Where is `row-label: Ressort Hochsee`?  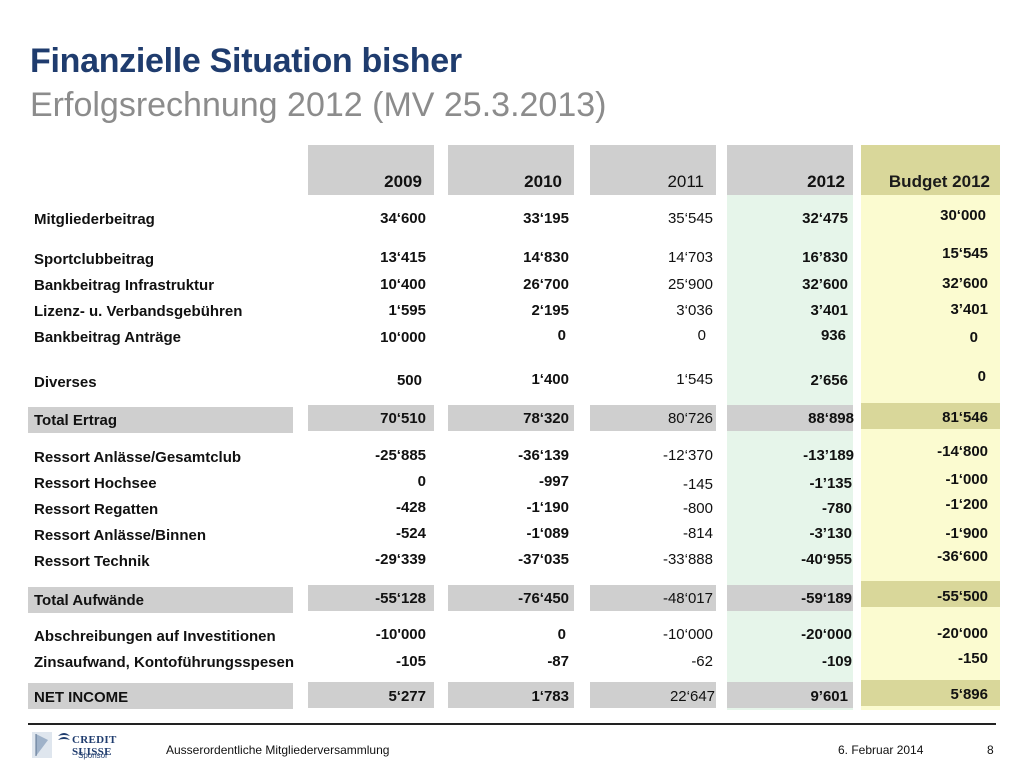 row-label: Ressort Hochsee is located at coordinates (95, 483).